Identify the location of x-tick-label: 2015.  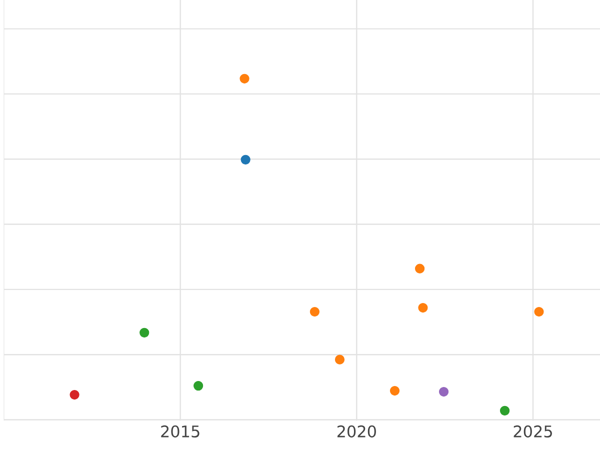
(180, 431).